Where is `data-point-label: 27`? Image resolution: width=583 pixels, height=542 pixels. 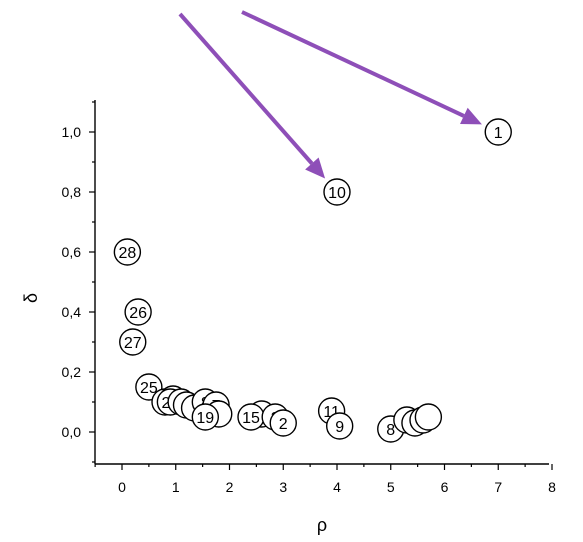 data-point-label: 27 is located at coordinates (133, 343).